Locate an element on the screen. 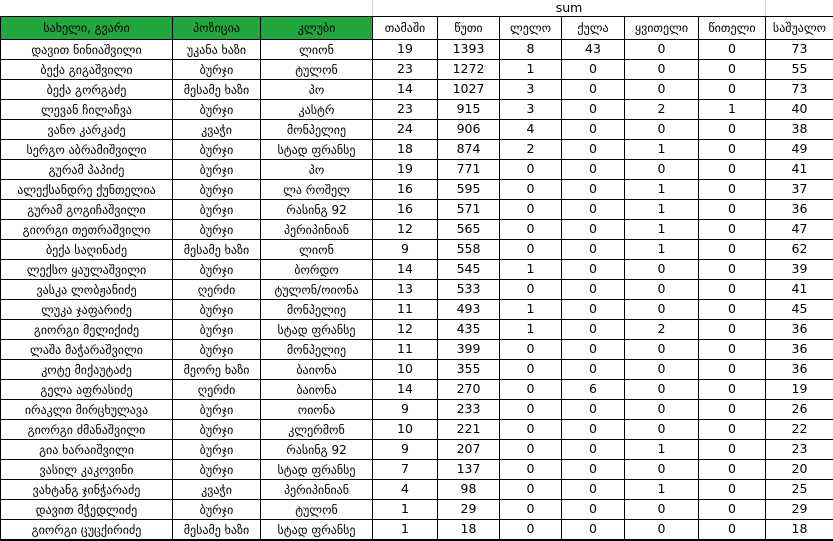 This screenshot has height=541, width=833. cell-minutes: 355 is located at coordinates (468, 369).